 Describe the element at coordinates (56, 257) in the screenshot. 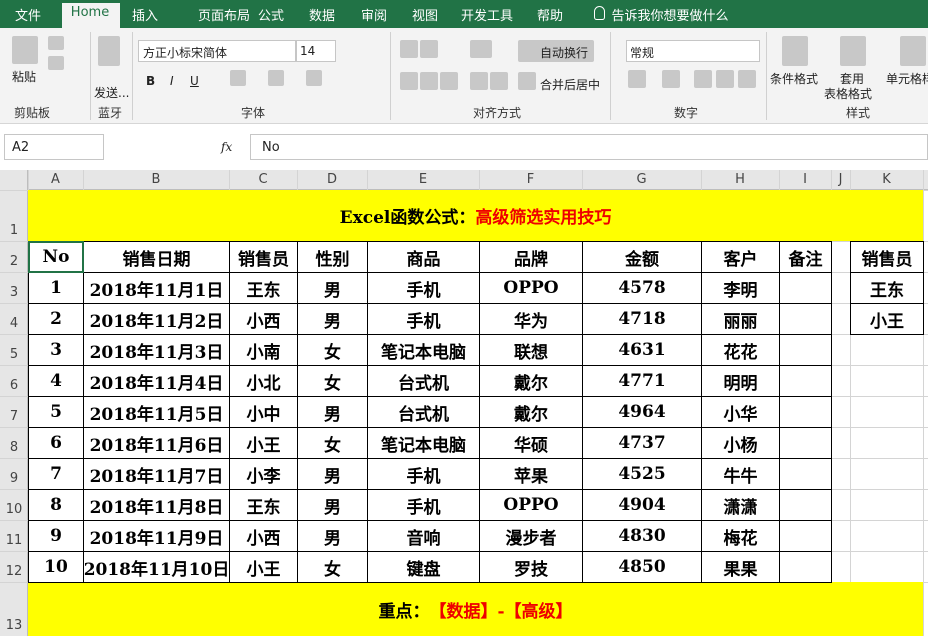

I see `table-cell: No` at that location.